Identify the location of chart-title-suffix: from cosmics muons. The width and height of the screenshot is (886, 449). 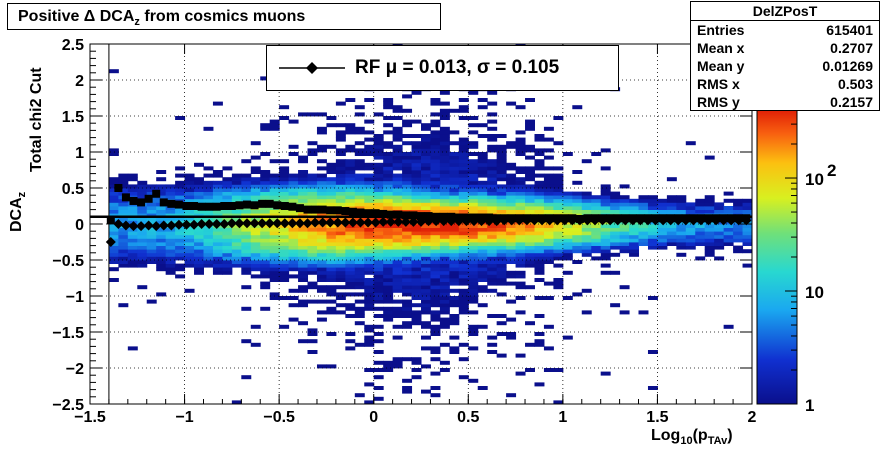
(222, 16).